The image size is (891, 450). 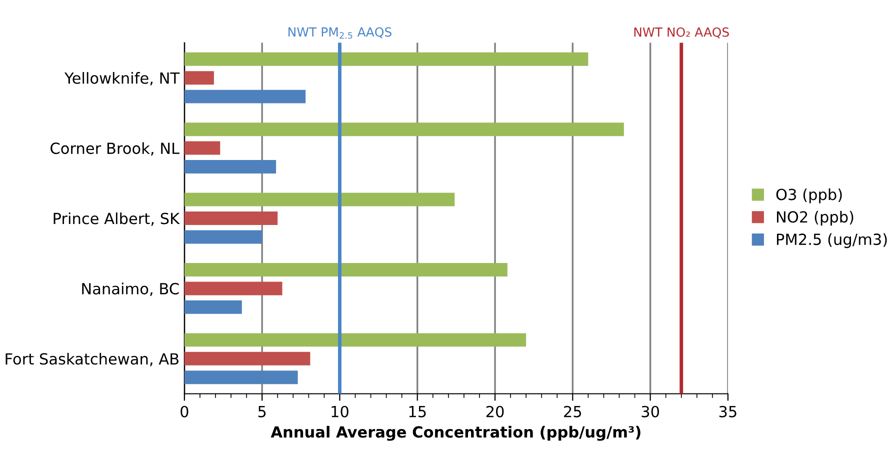 What do you see at coordinates (262, 412) in the screenshot?
I see `x-tick-label: 5` at bounding box center [262, 412].